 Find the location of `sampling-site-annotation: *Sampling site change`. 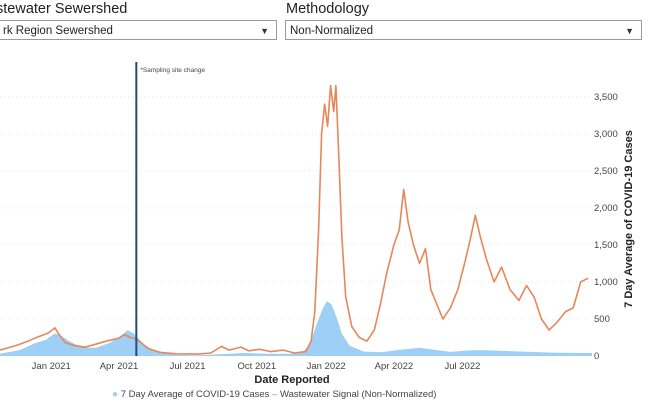

sampling-site-annotation: *Sampling site change is located at coordinates (170, 209).